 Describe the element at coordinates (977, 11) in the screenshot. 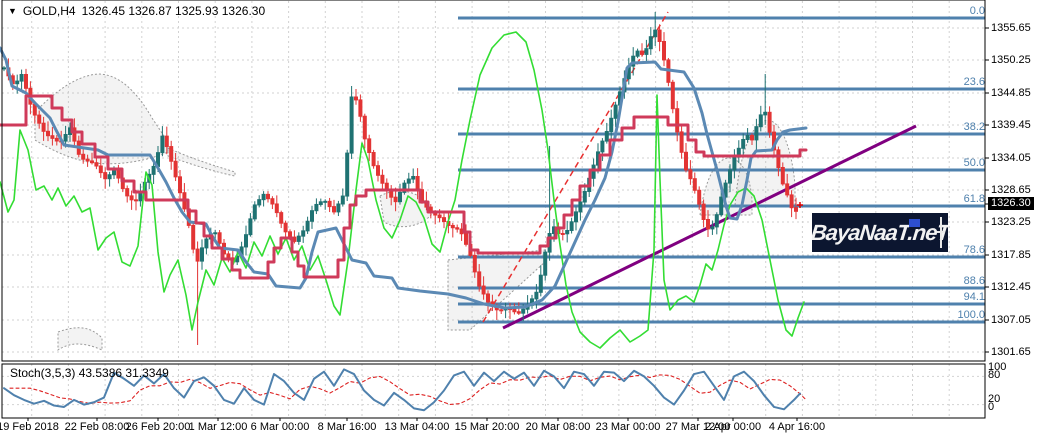

I see `fib-level-label: 0.0` at that location.